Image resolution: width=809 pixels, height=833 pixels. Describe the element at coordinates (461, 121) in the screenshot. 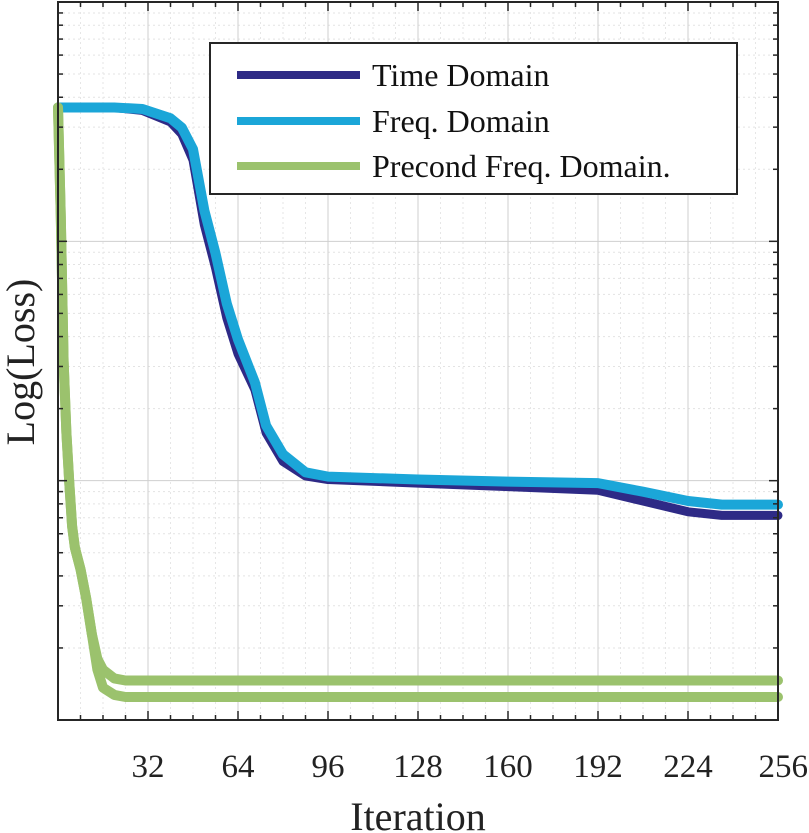

I see `legend-label-freq-domain: Freq. Domain` at that location.